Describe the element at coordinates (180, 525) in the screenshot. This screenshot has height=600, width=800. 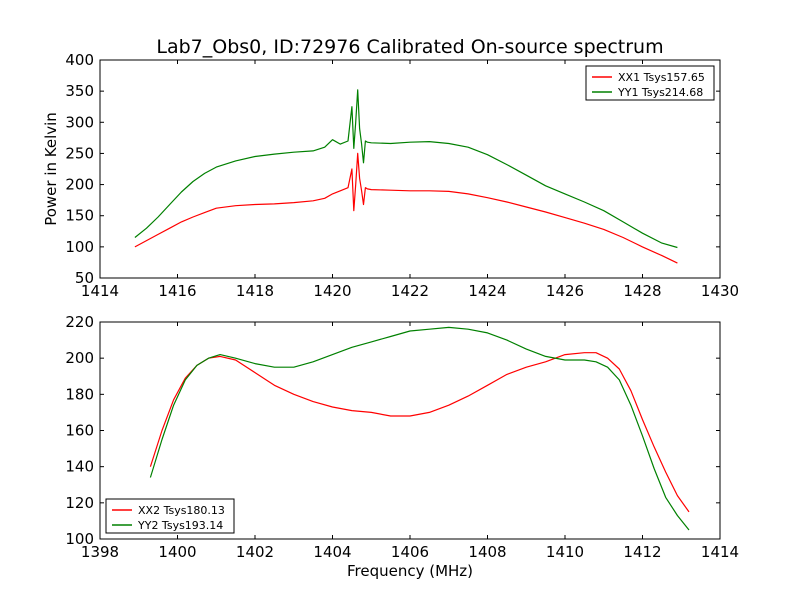
I see `legend-label: YY2 Tsys193.14` at that location.